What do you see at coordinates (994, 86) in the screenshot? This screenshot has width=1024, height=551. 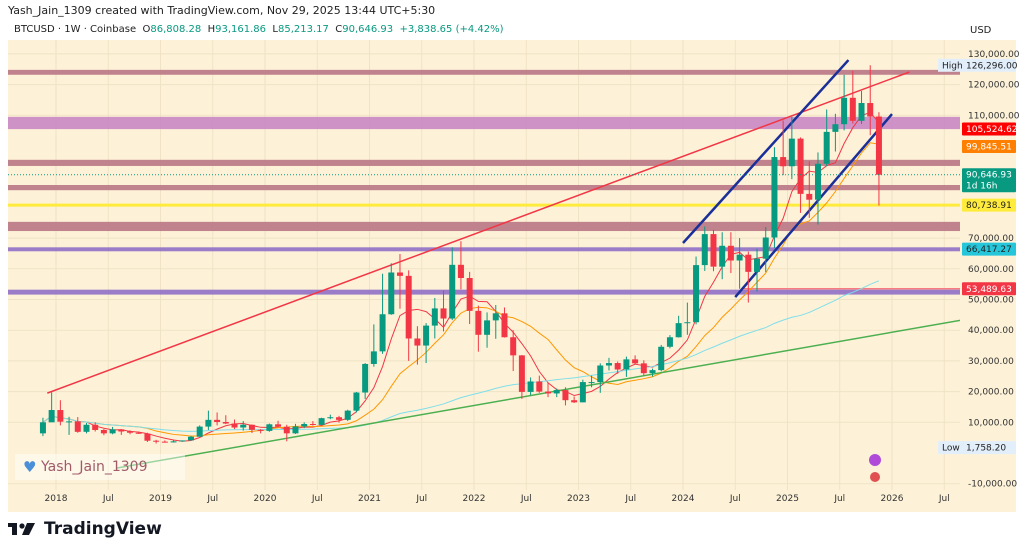 I see `y-tick-label: 120,000.00` at bounding box center [994, 86].